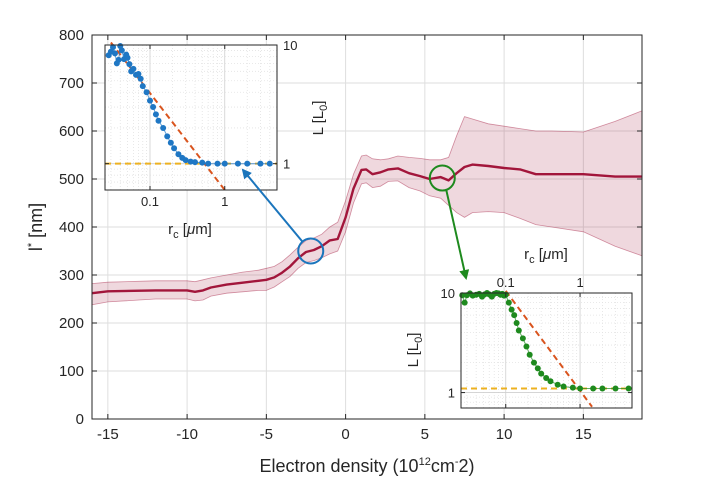 The width and height of the screenshot is (710, 480). I want to click on annotations, so click(355, 222).